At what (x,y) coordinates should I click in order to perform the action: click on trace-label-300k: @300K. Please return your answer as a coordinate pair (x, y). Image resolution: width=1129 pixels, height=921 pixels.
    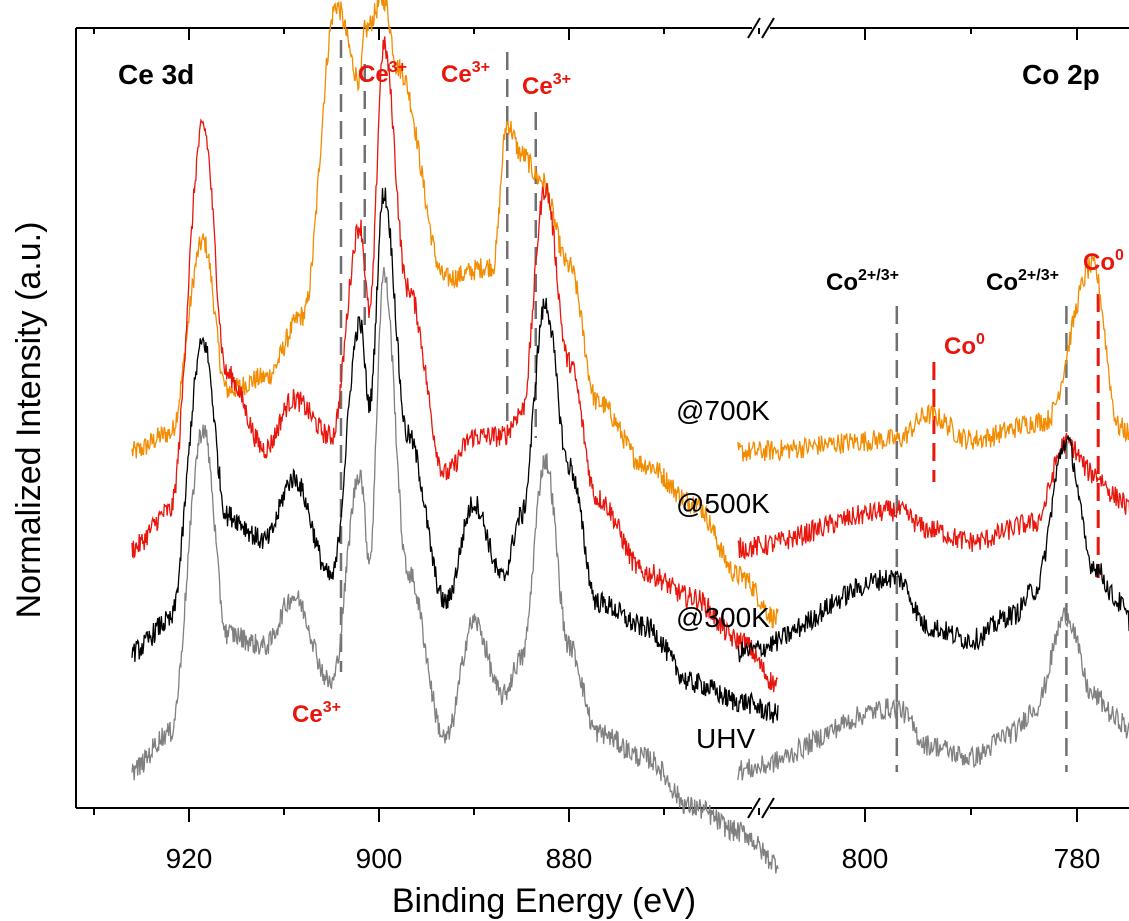
    Looking at the image, I should click on (723, 617).